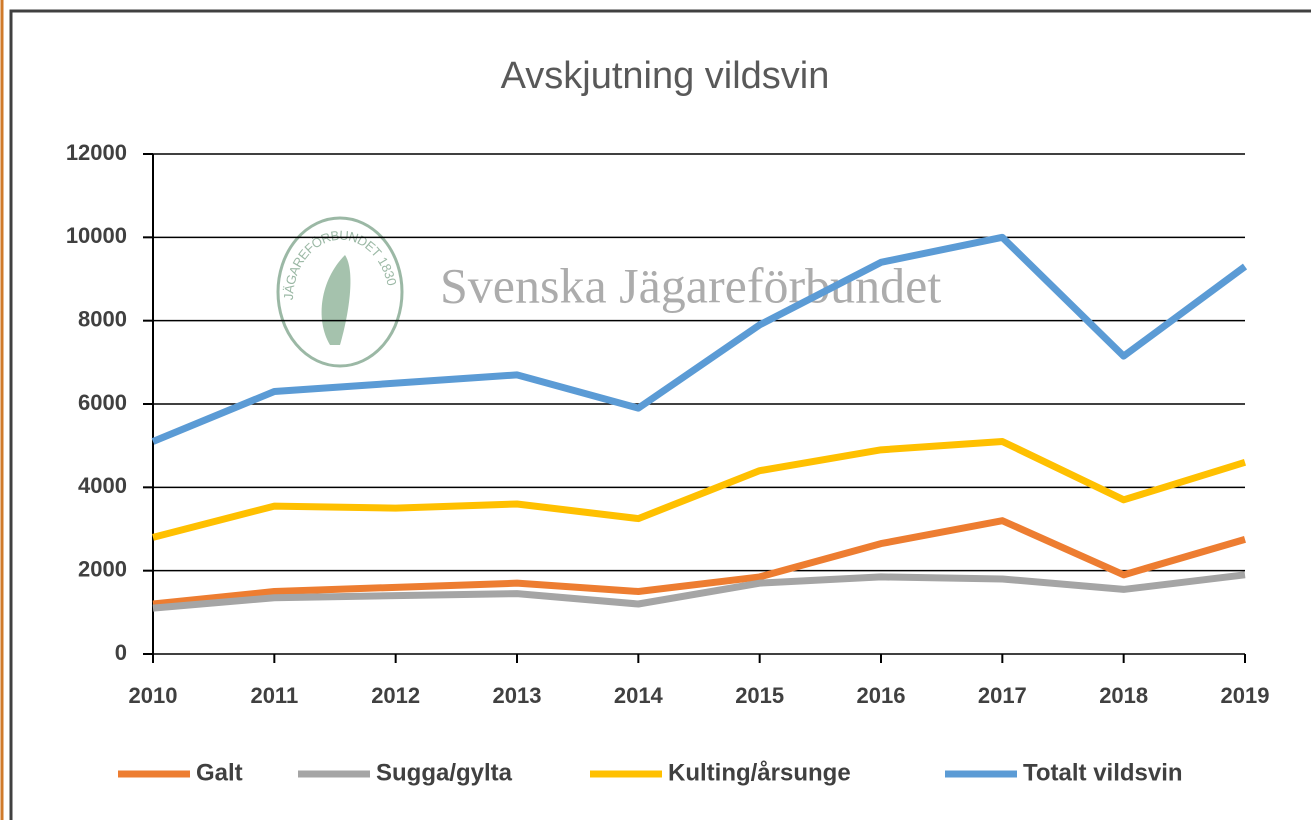 This screenshot has width=1311, height=820. What do you see at coordinates (153, 695) in the screenshot?
I see `x-tick-label: 2010` at bounding box center [153, 695].